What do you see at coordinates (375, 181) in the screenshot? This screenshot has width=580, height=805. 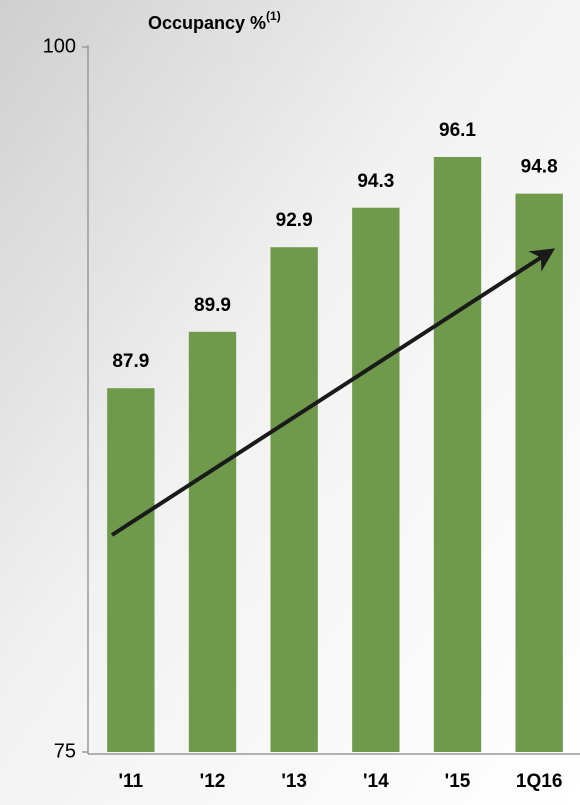 I see `value-label: 94.3` at bounding box center [375, 181].